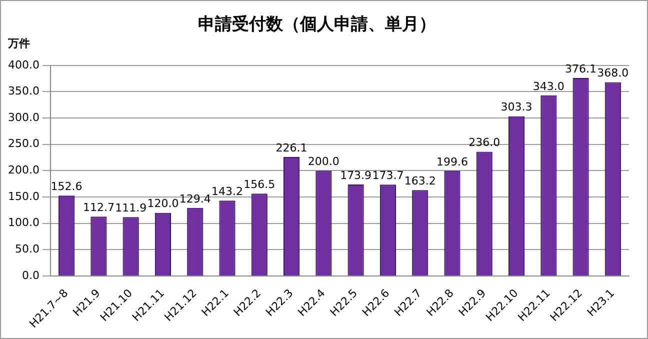 This screenshot has height=339, width=648. I want to click on data-label: 111.9, so click(131, 207).